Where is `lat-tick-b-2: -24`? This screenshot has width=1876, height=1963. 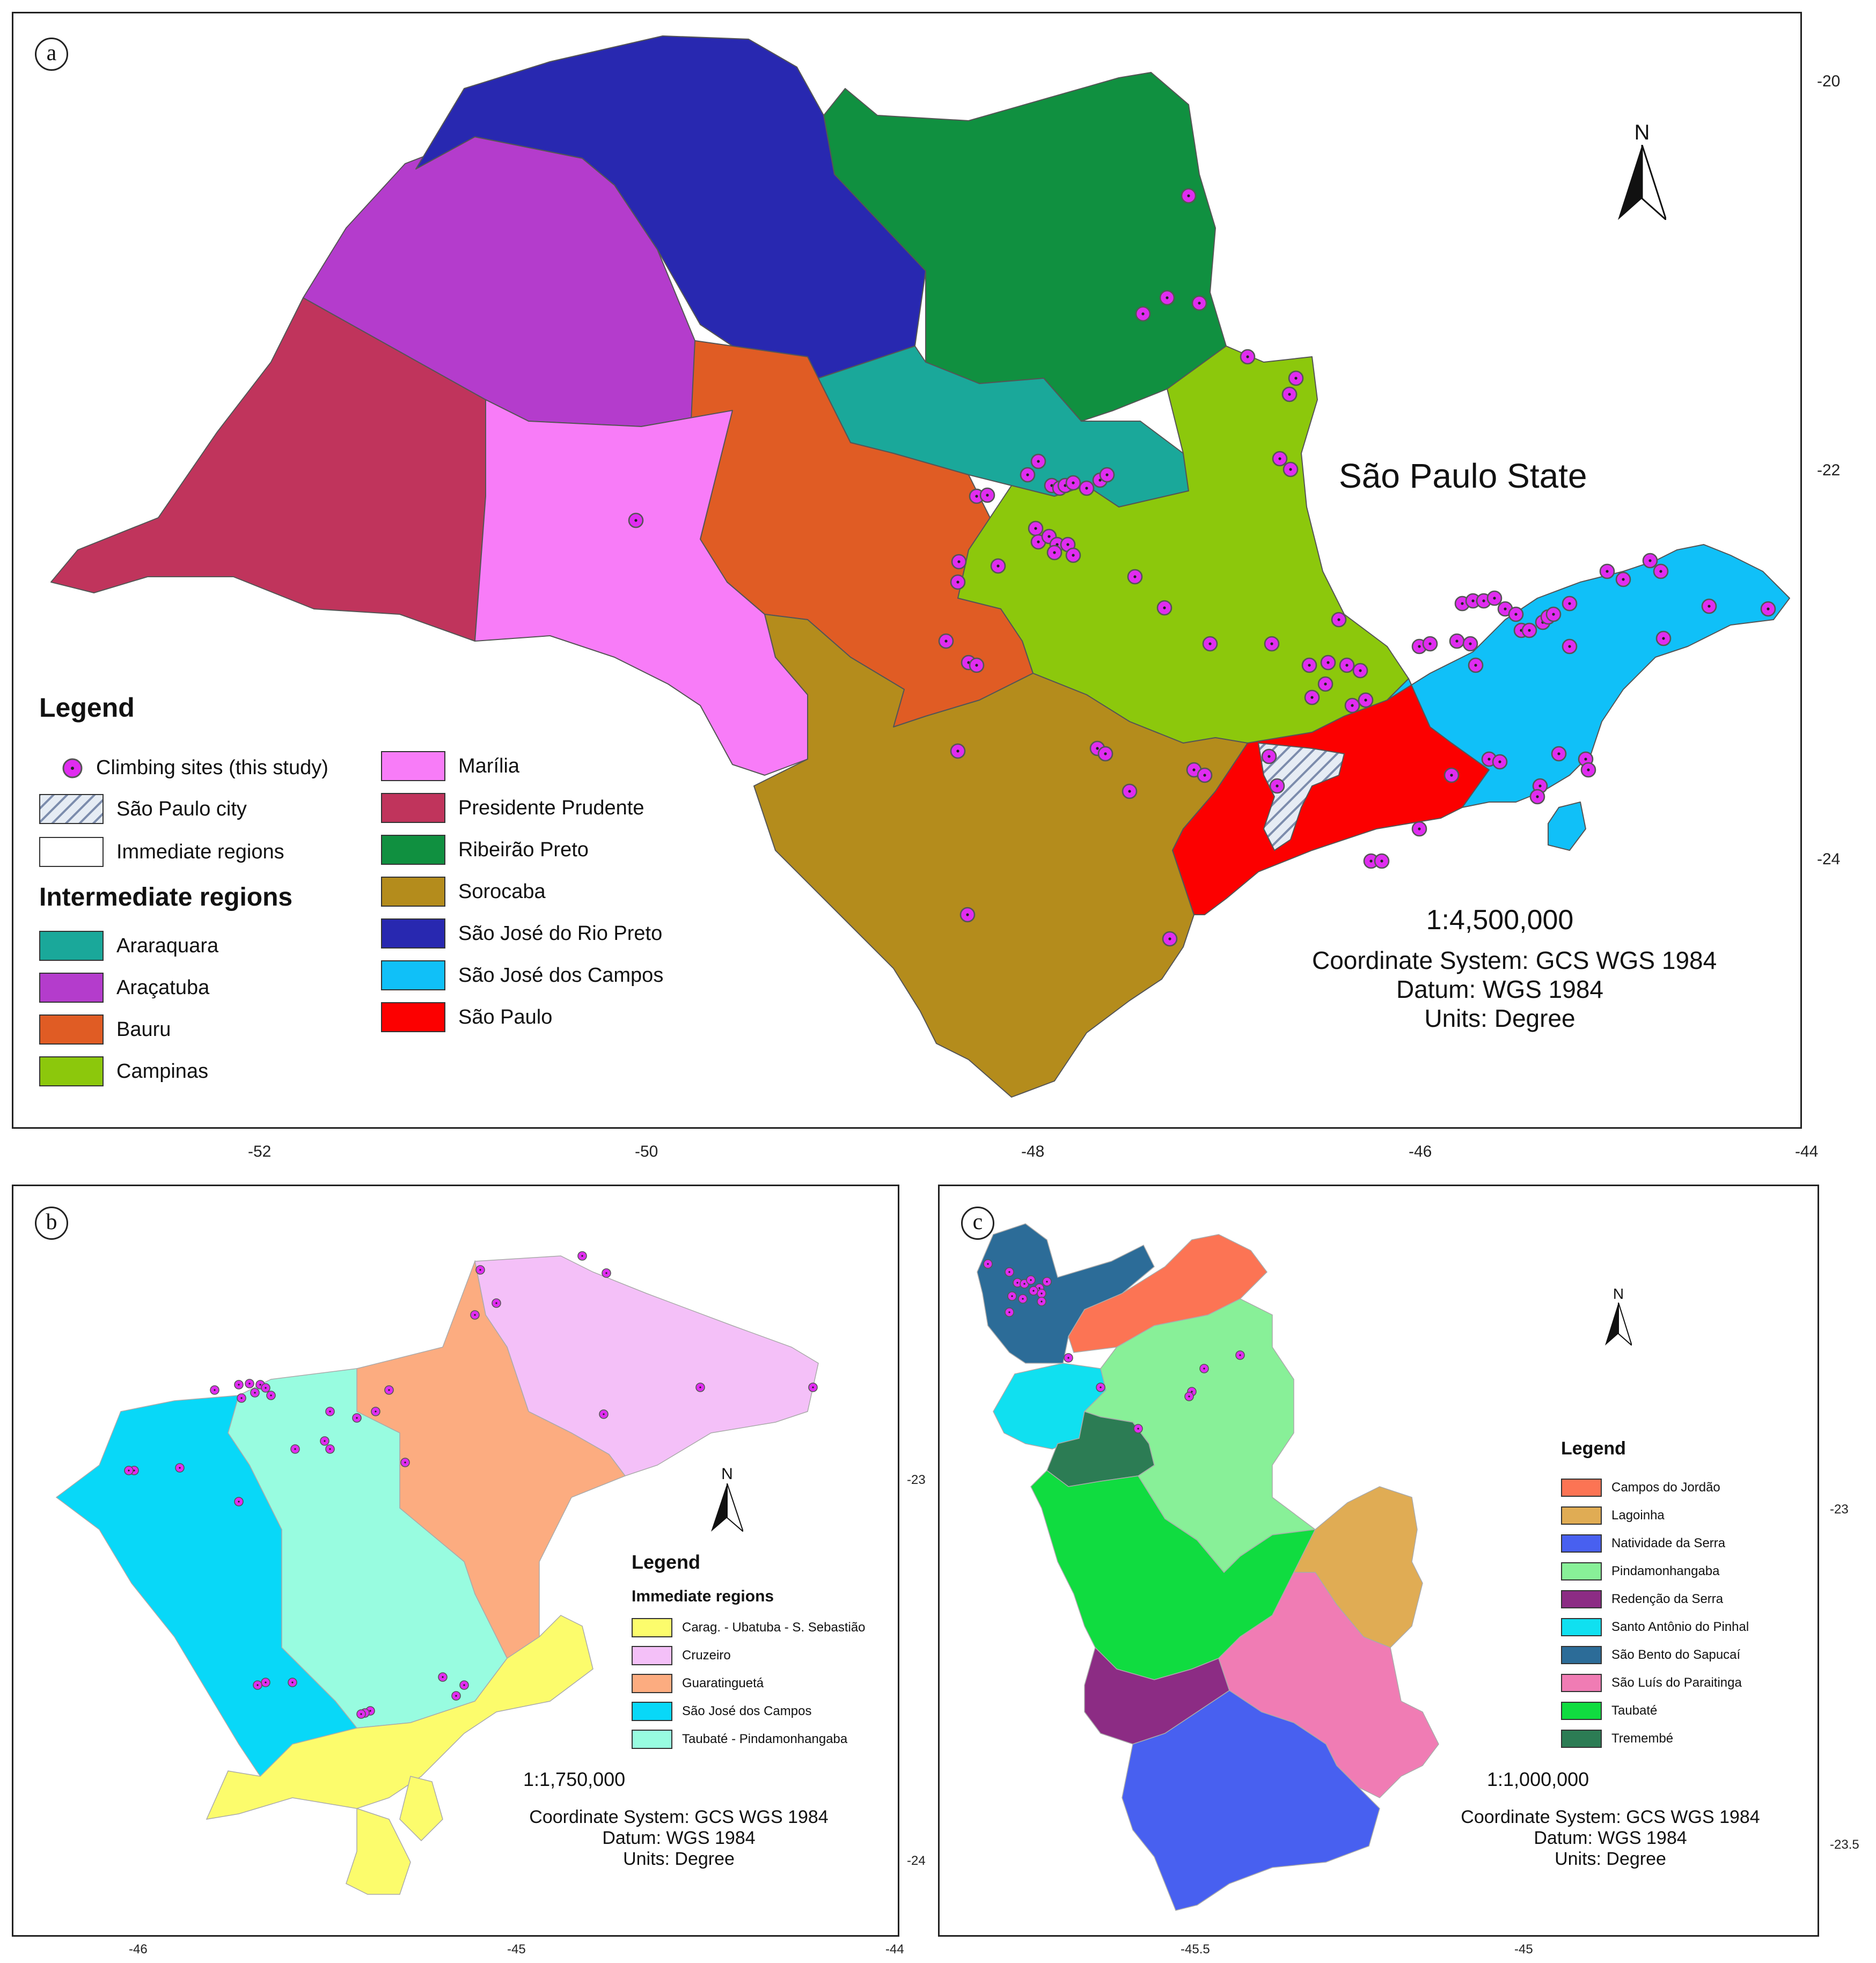 lat-tick-b-2: -24 is located at coordinates (916, 1861).